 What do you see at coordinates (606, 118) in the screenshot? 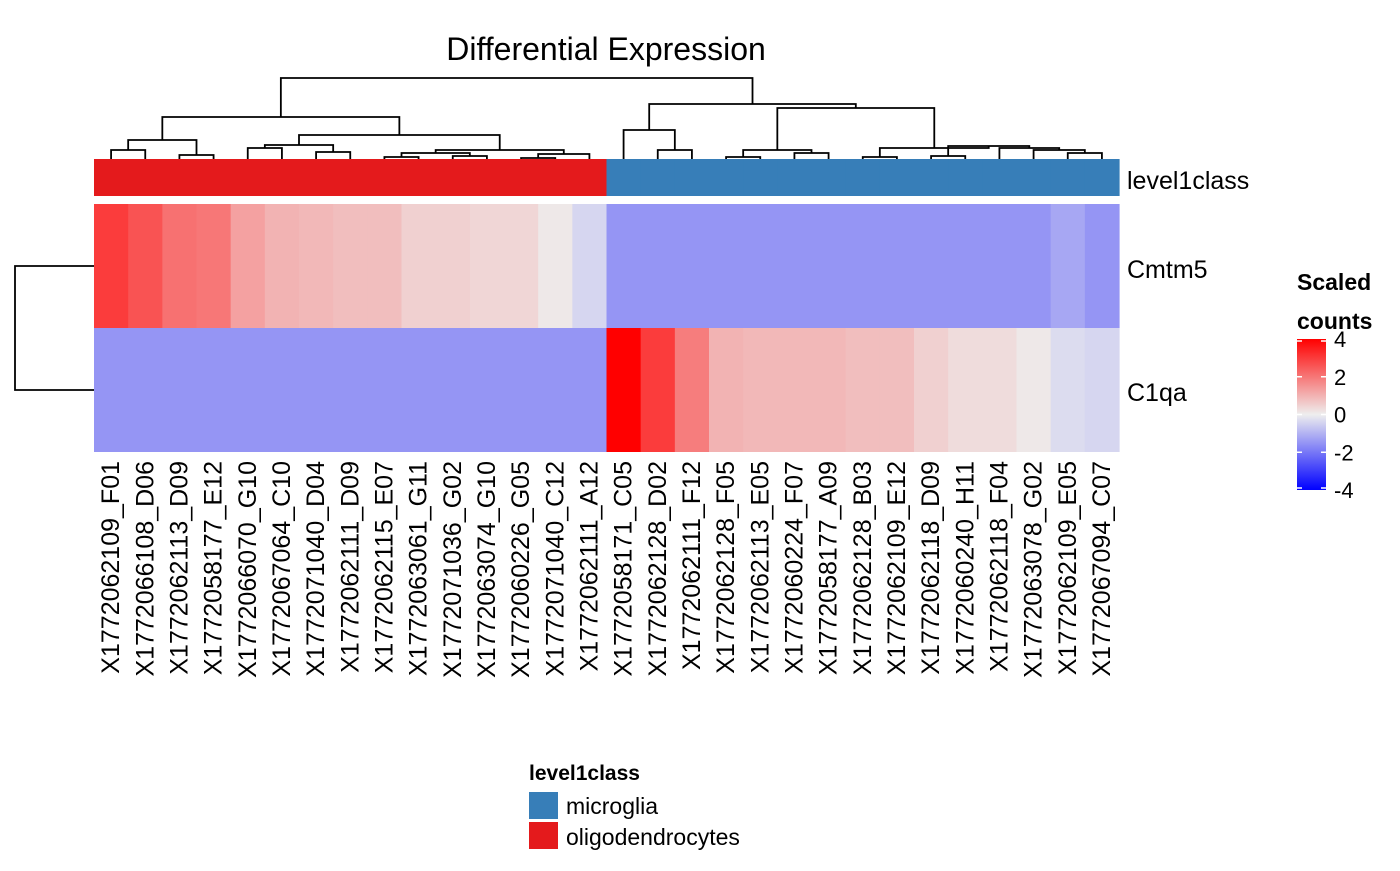
I see `column-dendrogram` at bounding box center [606, 118].